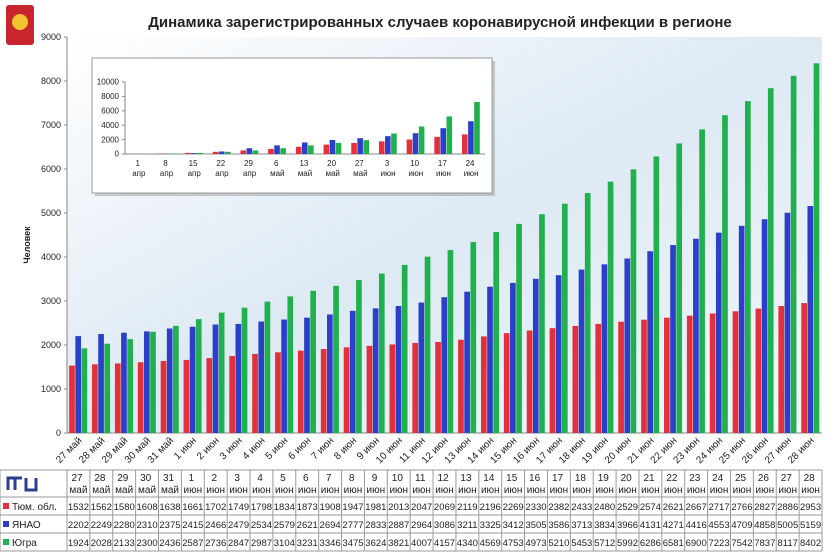 The height and width of the screenshot is (553, 830). What do you see at coordinates (718, 543) in the screenshot?
I see `table-cell: 7223` at bounding box center [718, 543].